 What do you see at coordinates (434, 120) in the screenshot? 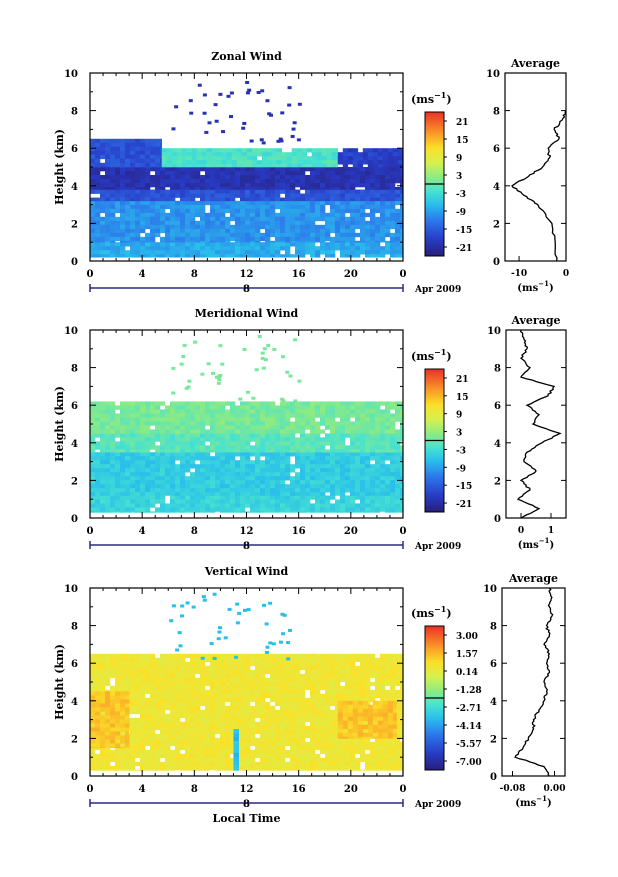
I see `colorbar-segment` at bounding box center [434, 120].